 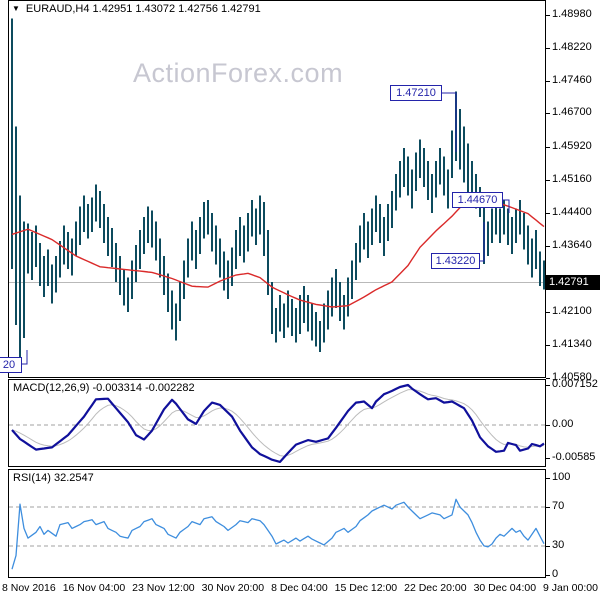 I want to click on axis-tick-label: -0.00585, so click(x=574, y=457).